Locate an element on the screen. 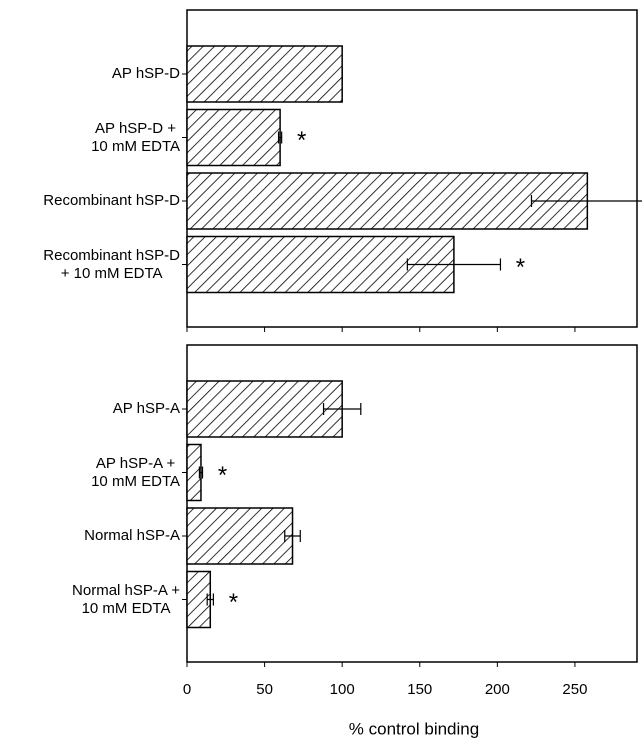 The height and width of the screenshot is (742, 642). x-tick-label: 50 is located at coordinates (264, 689).